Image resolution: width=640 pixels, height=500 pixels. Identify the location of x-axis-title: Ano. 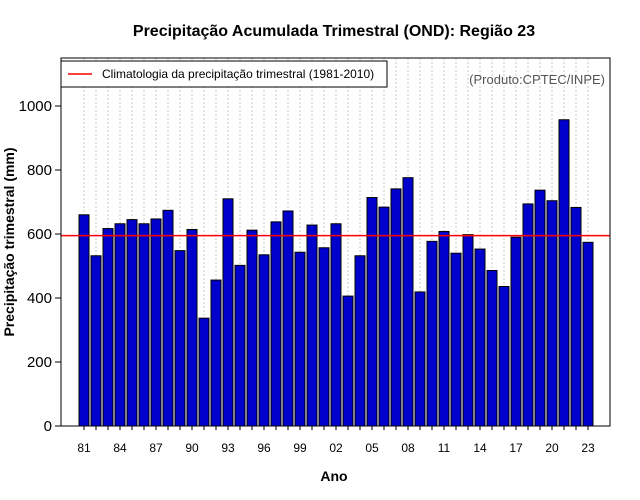
(333, 476).